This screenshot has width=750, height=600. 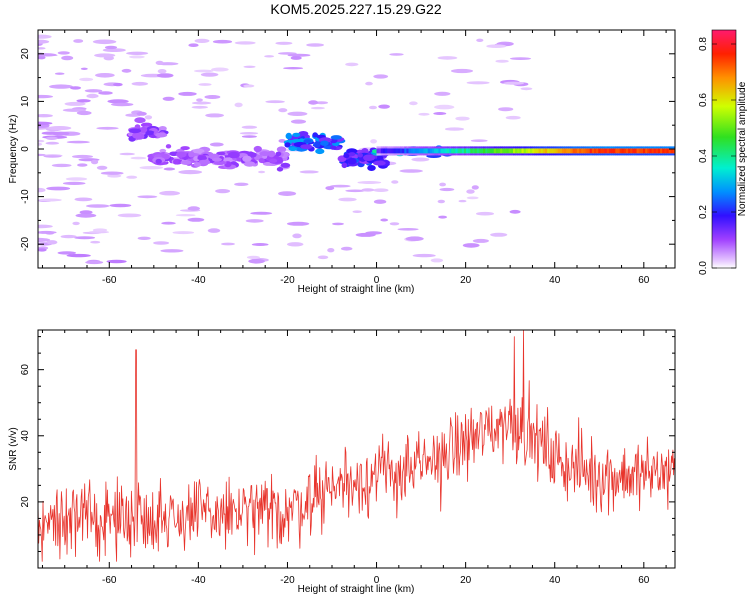 I want to click on spectrogram-x-label: Height of straight line (km), so click(x=356, y=289).